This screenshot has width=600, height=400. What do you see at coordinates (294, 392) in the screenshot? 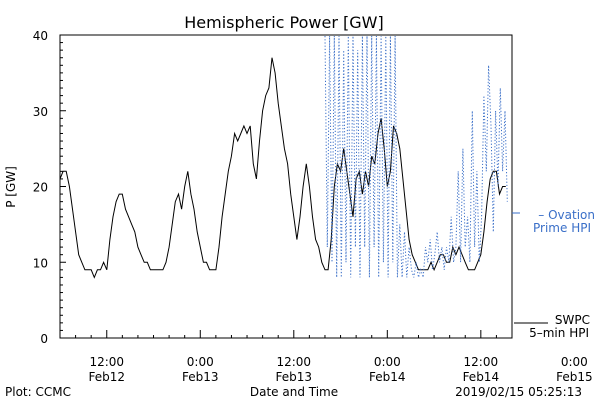
I see `x-axis-label: Date and Time` at bounding box center [294, 392].